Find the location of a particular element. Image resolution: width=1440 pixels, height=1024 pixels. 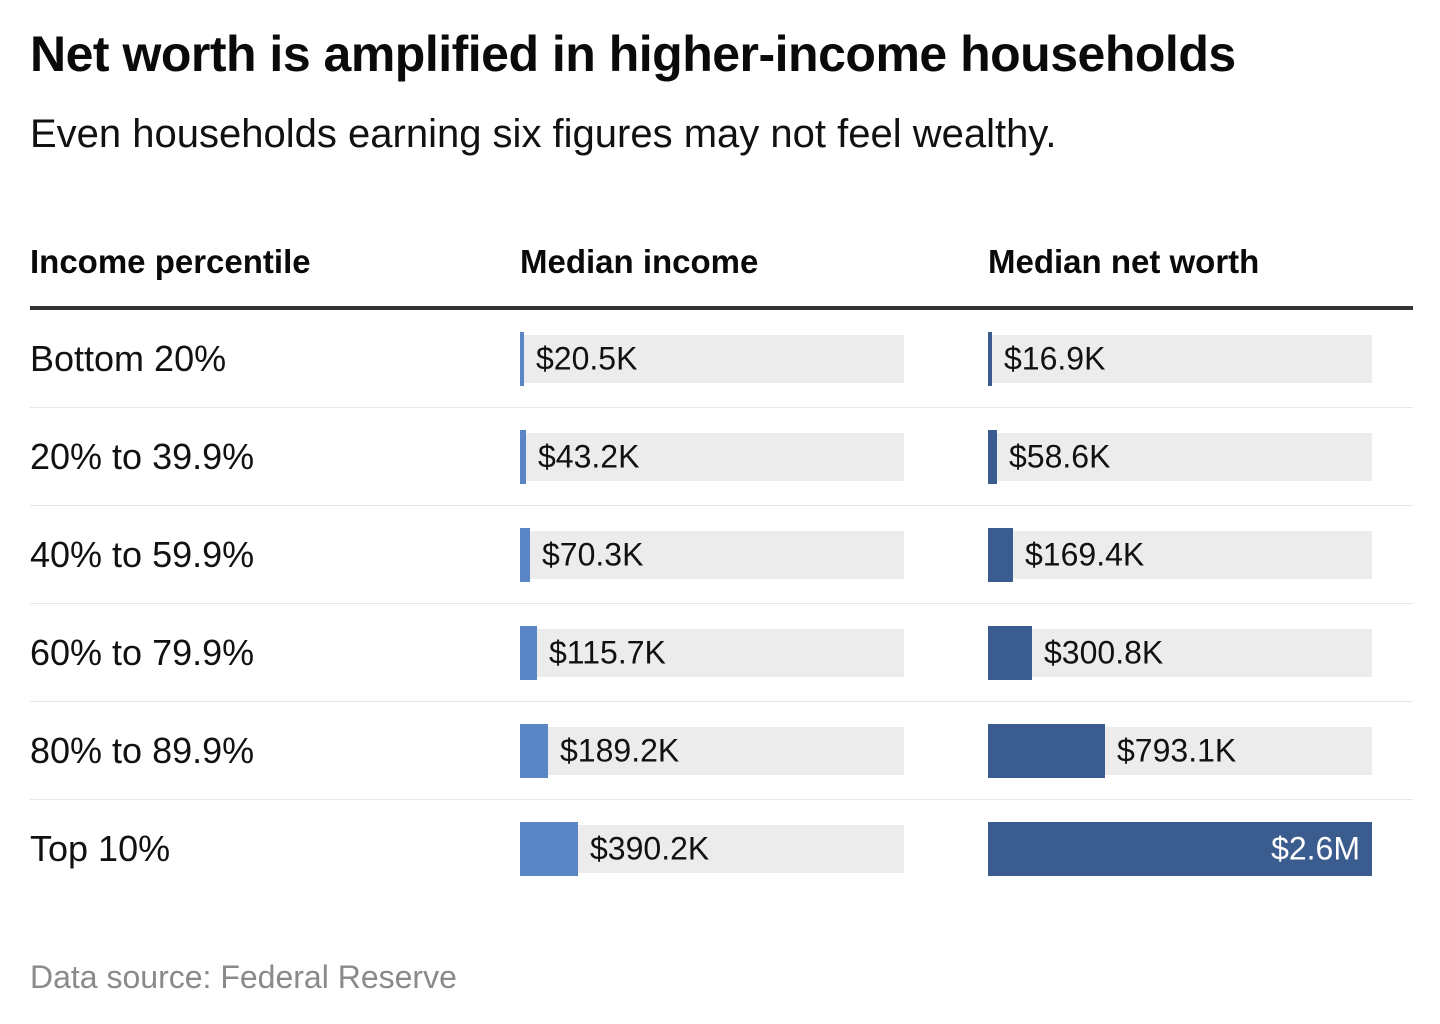

table-row: 80% to 89.9% $189.2K $793.1K is located at coordinates (721, 751).